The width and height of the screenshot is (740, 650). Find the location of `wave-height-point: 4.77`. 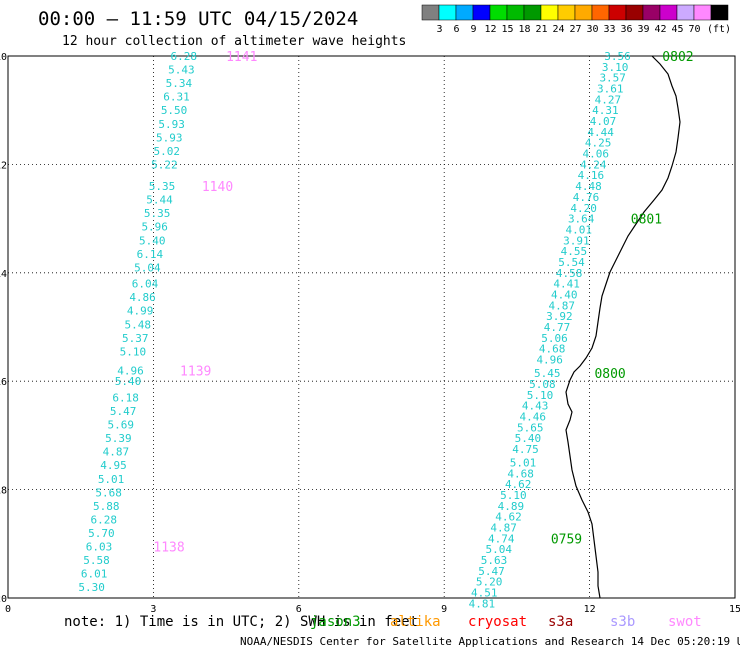

wave-height-point: 4.77 is located at coordinates (557, 327).